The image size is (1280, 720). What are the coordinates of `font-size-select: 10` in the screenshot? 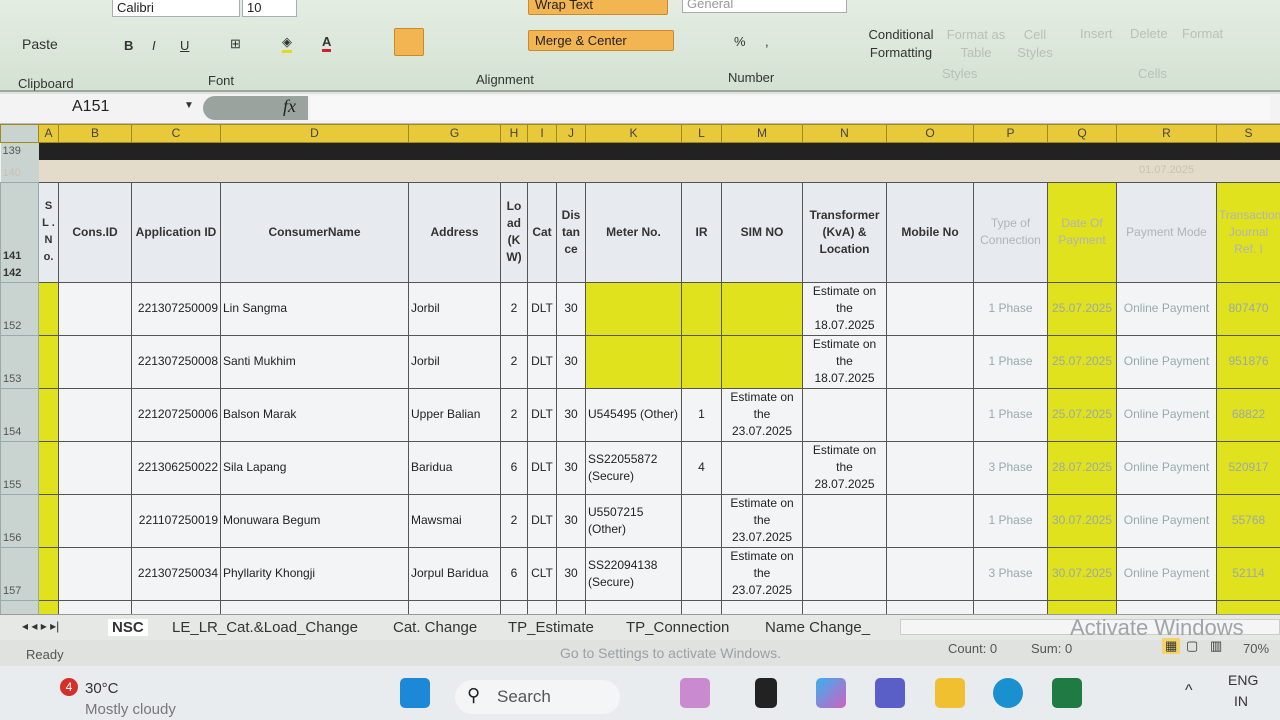 It's located at (269, 8).